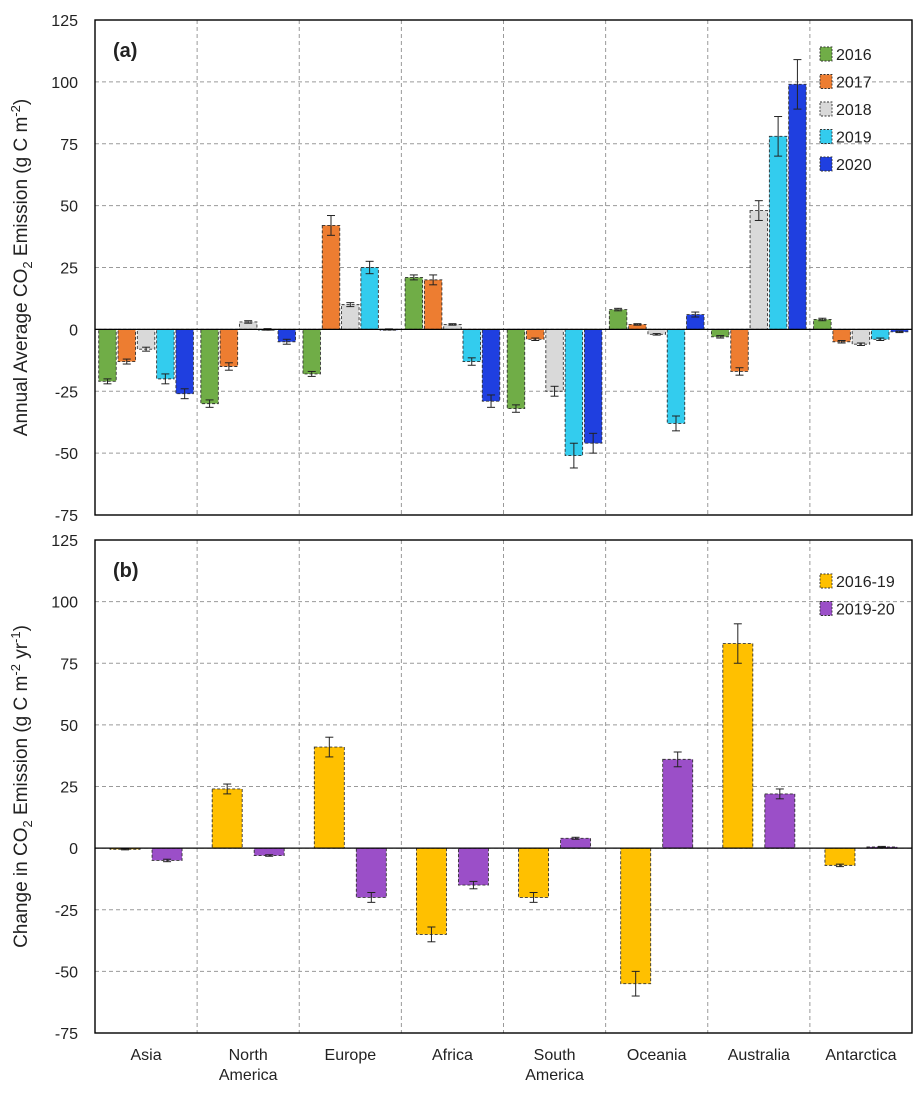  Describe the element at coordinates (759, 270) in the screenshot. I see `bar-2018-australia` at that location.